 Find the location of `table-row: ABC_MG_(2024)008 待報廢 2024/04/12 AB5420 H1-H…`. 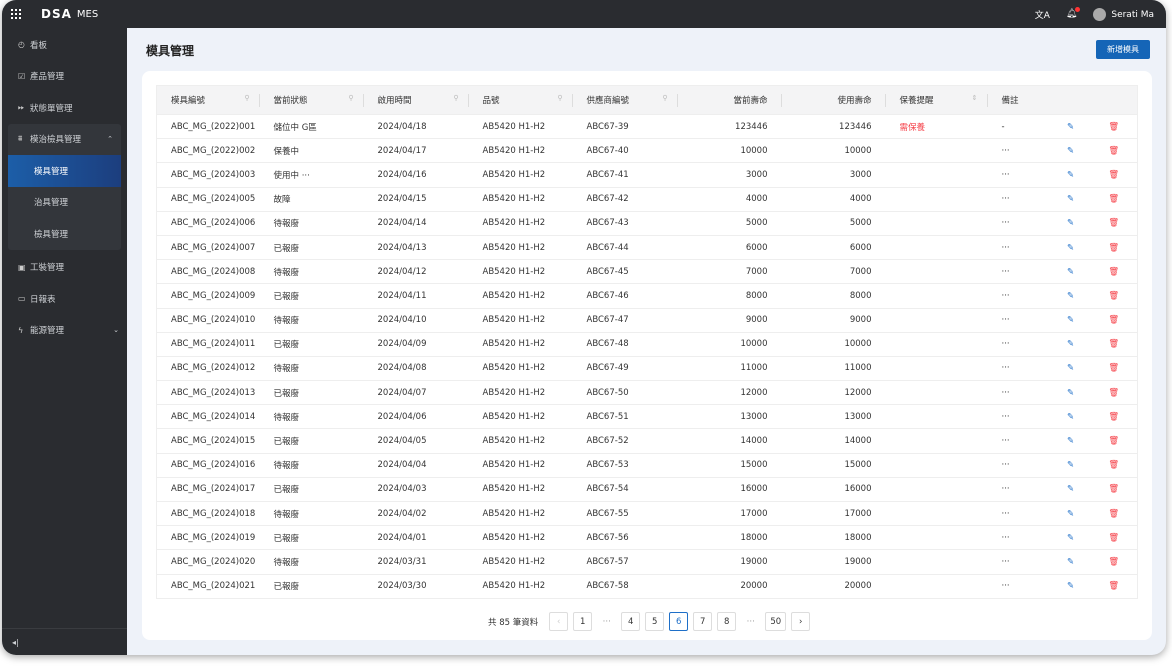

table-row: ABC_MG_(2024)008 待報廢 2024/04/12 AB5420 H1-H… is located at coordinates (647, 271).